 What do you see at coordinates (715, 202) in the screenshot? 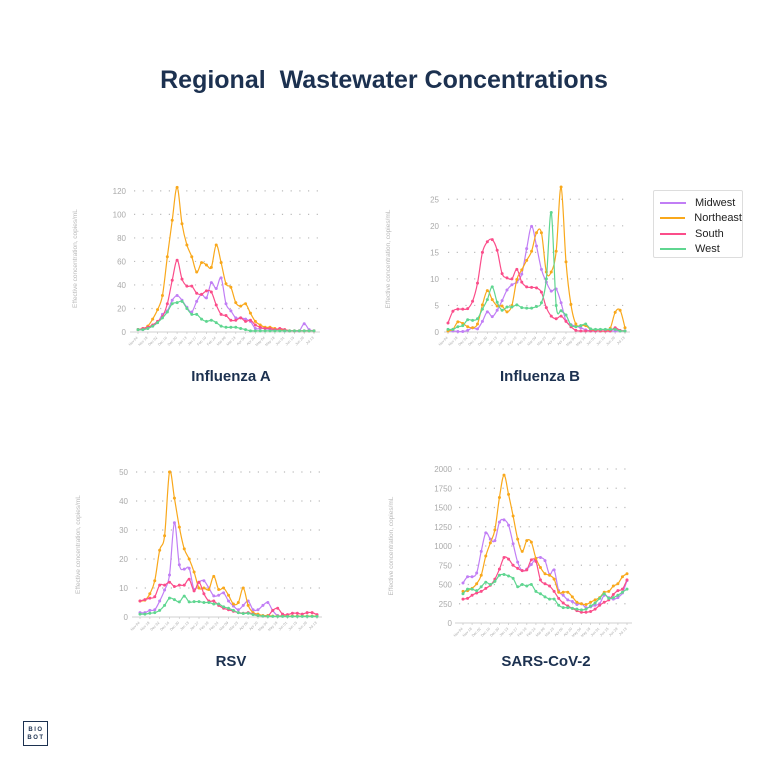
I see `legend-label: Midwest` at bounding box center [715, 202].